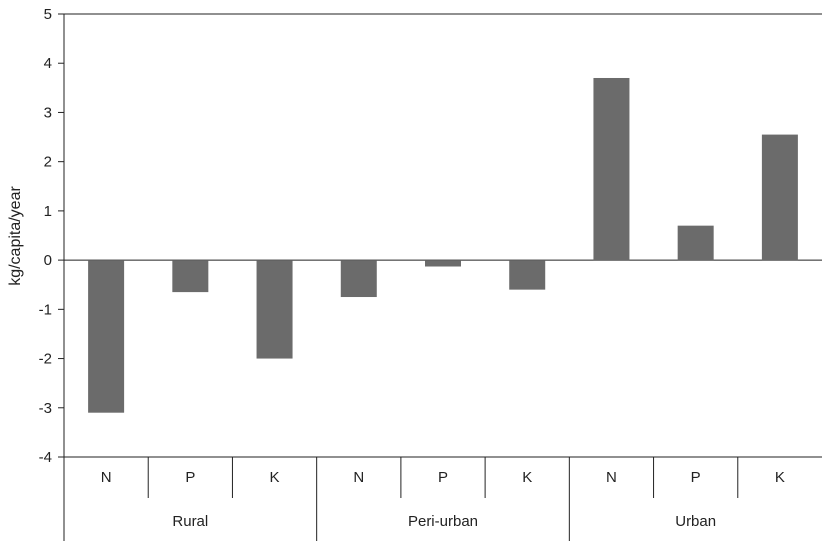 The width and height of the screenshot is (822, 541). What do you see at coordinates (190, 276) in the screenshot?
I see `bar-rural-p` at bounding box center [190, 276].